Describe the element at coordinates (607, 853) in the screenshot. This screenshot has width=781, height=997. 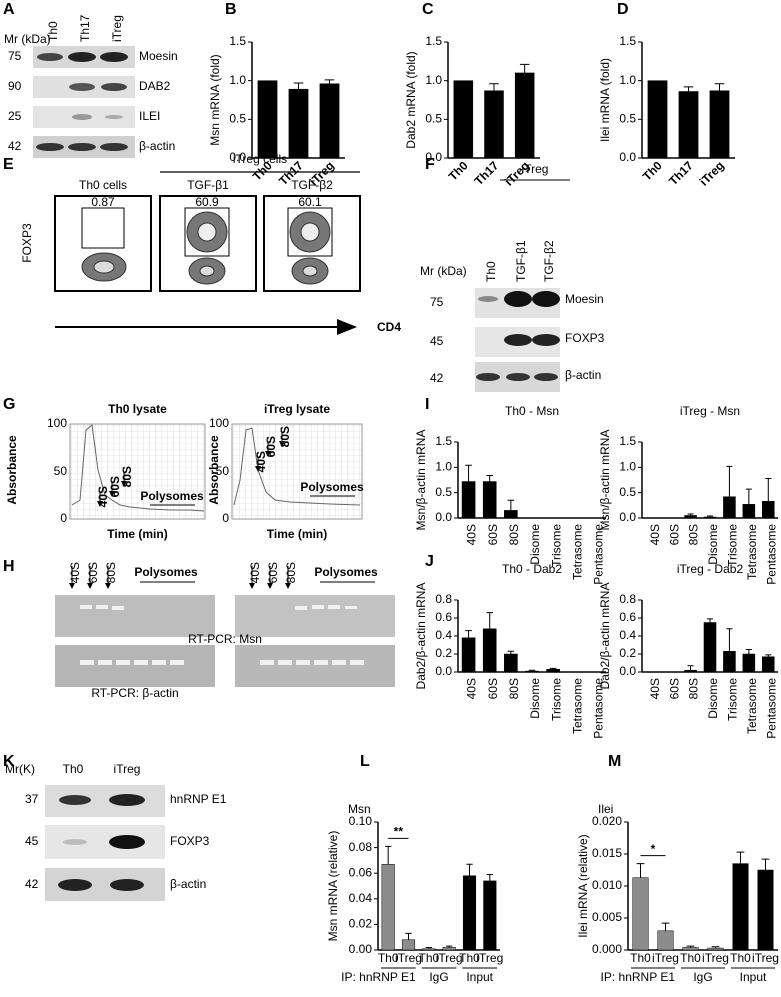
I see `y-tick-label: 0.015` at that location.